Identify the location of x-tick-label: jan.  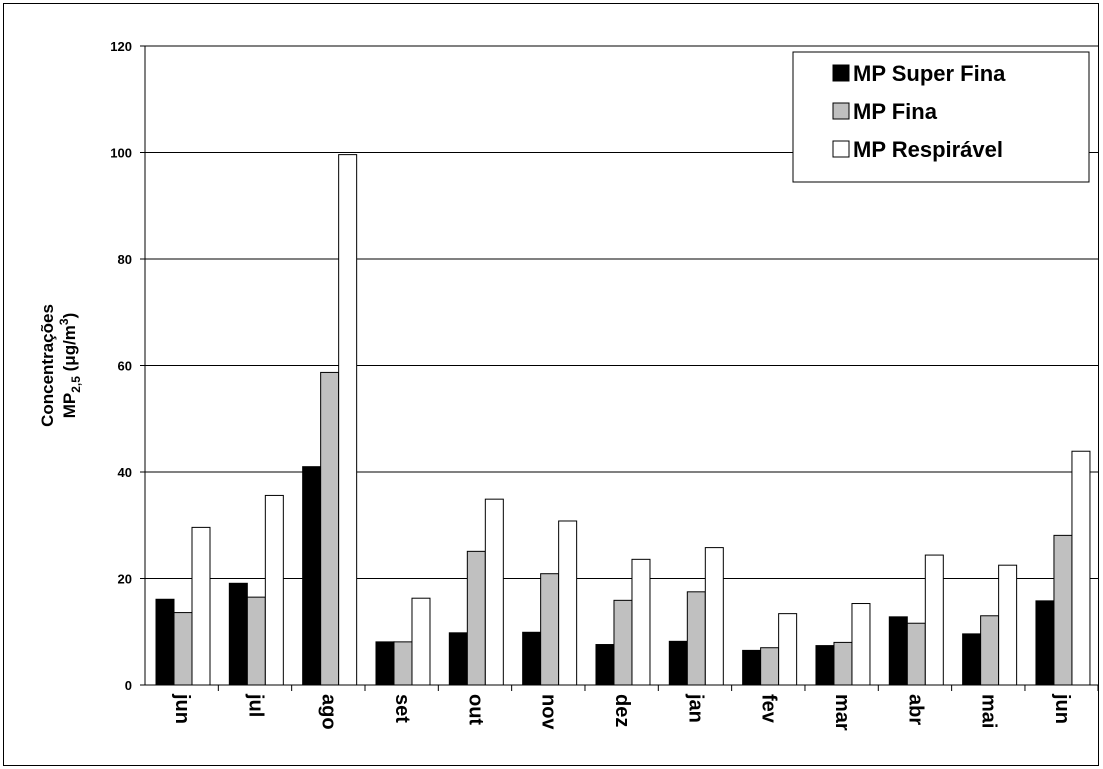
(695, 708).